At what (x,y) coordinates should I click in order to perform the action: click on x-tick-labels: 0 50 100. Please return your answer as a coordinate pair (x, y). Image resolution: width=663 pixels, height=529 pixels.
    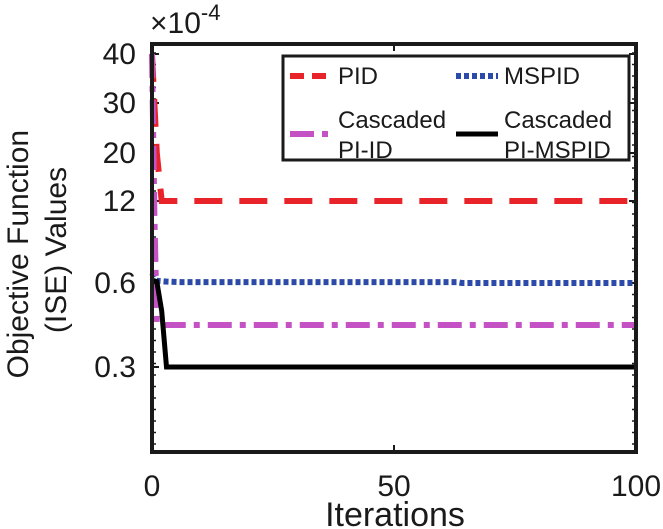
    Looking at the image, I should click on (402, 486).